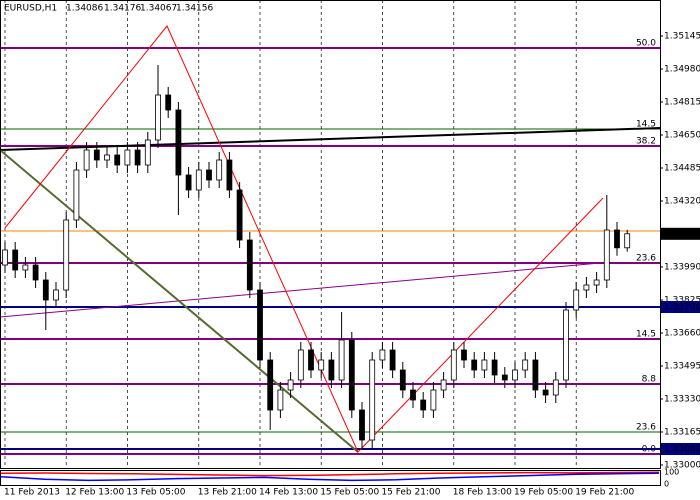 The image size is (700, 500). What do you see at coordinates (649, 380) in the screenshot?
I see `fibo-label: 8.8` at bounding box center [649, 380].